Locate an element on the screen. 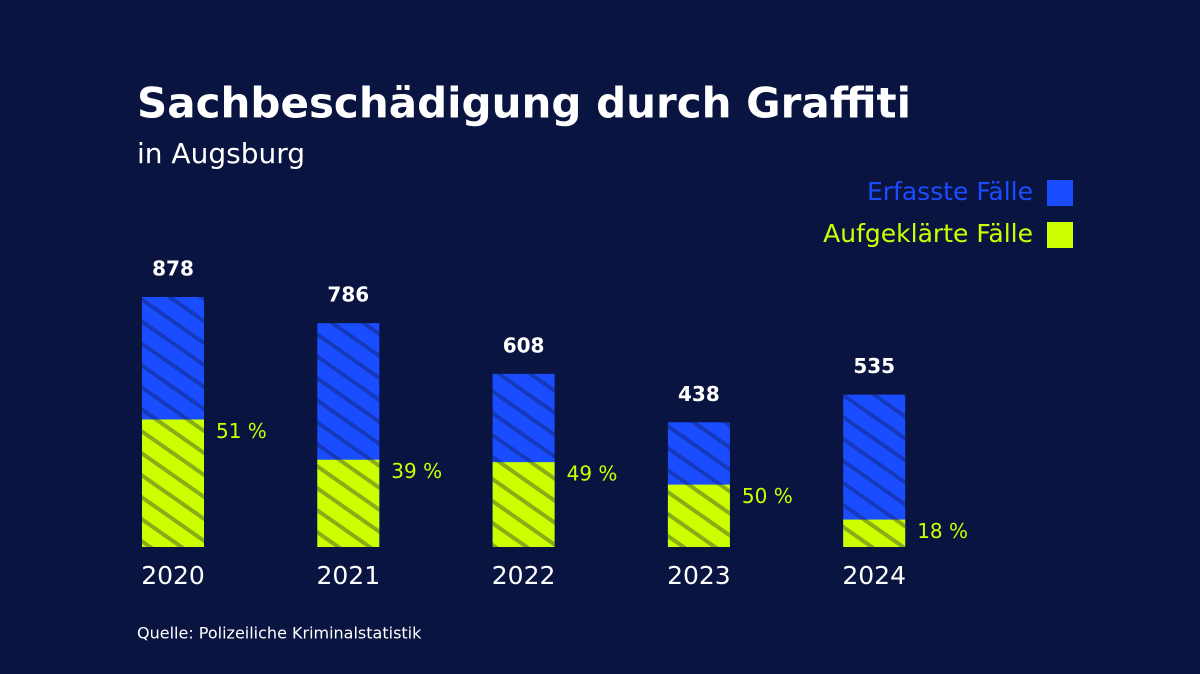 Image resolution: width=1200 pixels, height=674 pixels. percent-label: 39 % is located at coordinates (416, 471).